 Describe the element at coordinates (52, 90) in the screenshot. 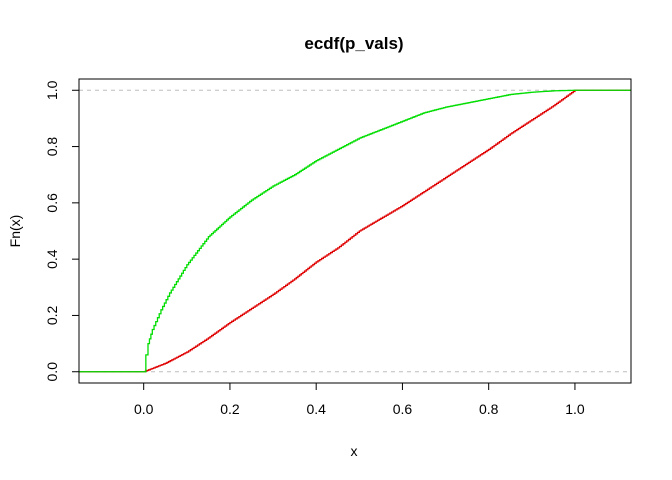

I see `y-tick-label: 1.0` at that location.